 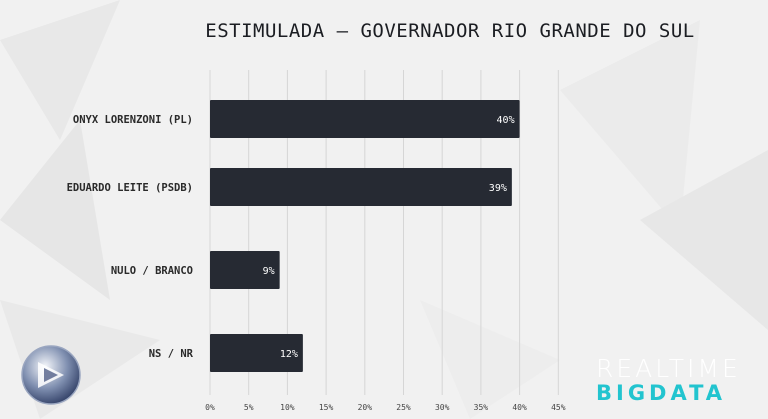 I want to click on category-label: NS / NR, so click(x=171, y=354).